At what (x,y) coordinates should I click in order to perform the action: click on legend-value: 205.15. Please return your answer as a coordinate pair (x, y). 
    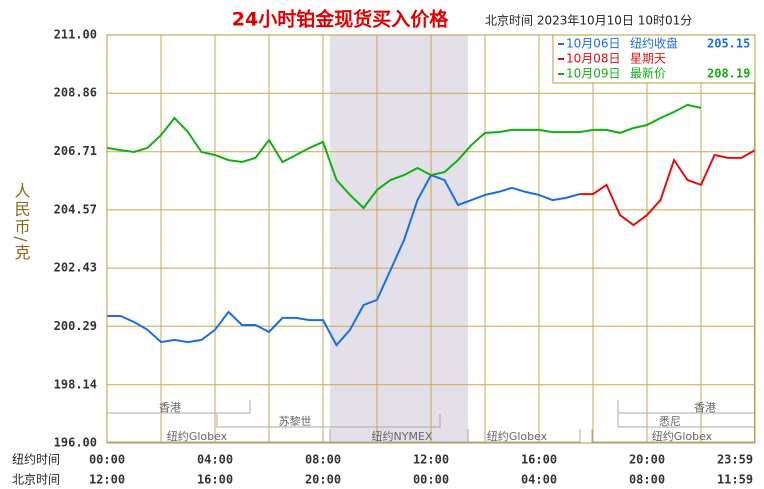
    Looking at the image, I should click on (728, 44).